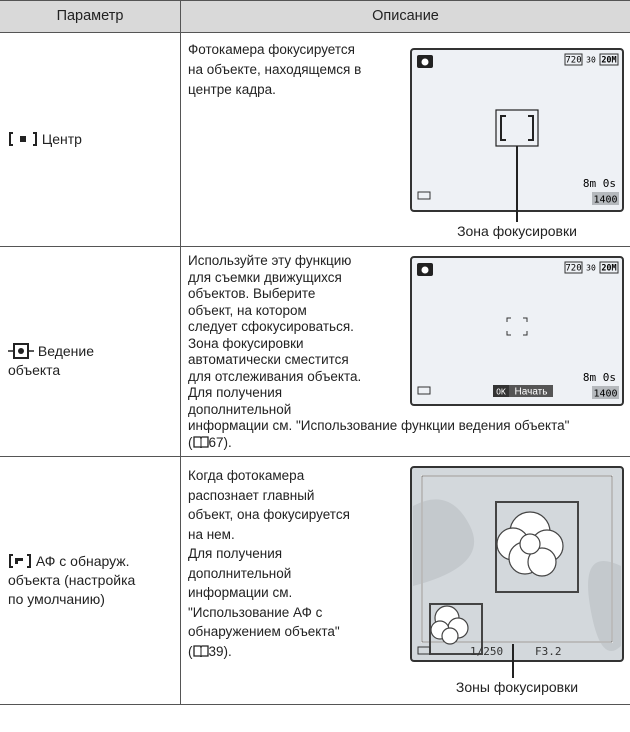 The width and height of the screenshot is (630, 732). I want to click on parameter-text: по умолчанию), so click(56, 599).